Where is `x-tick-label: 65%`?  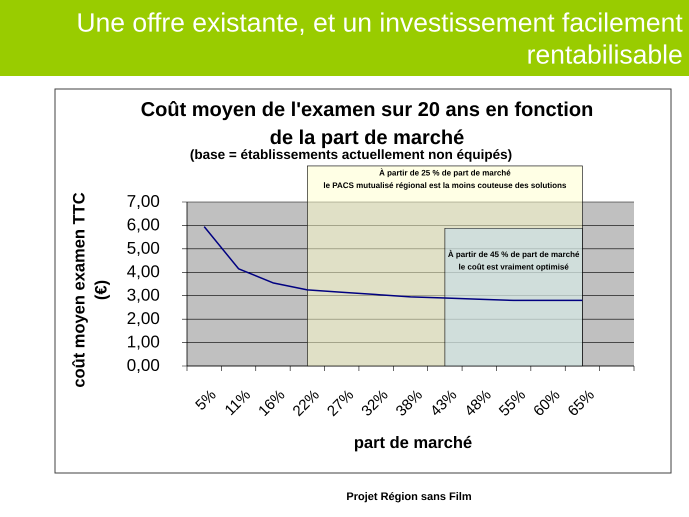 x-tick-label: 65% is located at coordinates (581, 403).